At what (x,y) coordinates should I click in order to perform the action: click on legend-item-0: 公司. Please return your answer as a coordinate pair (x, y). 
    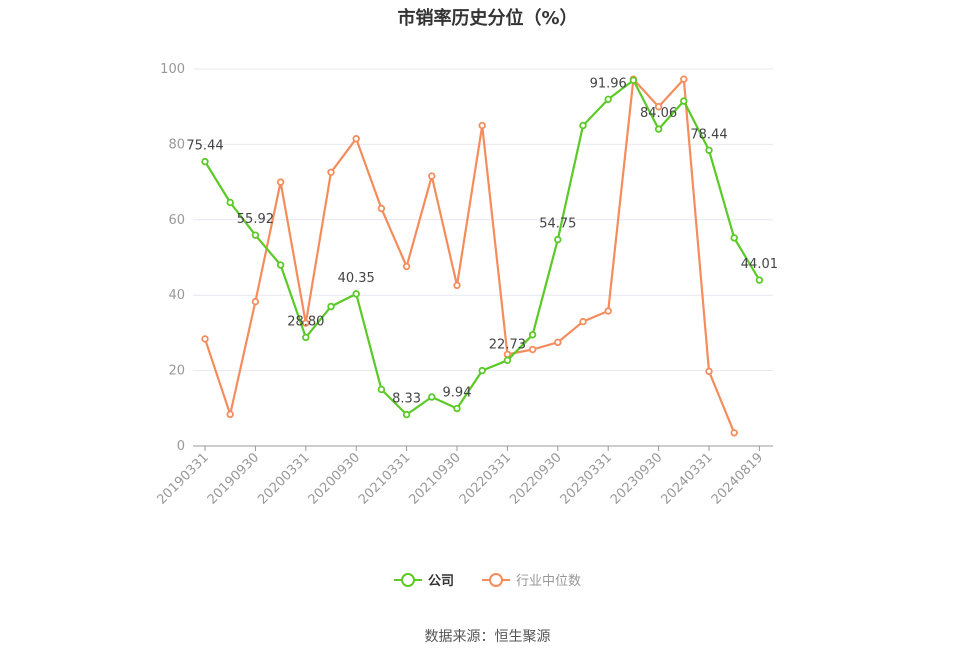
    Looking at the image, I should click on (423, 579).